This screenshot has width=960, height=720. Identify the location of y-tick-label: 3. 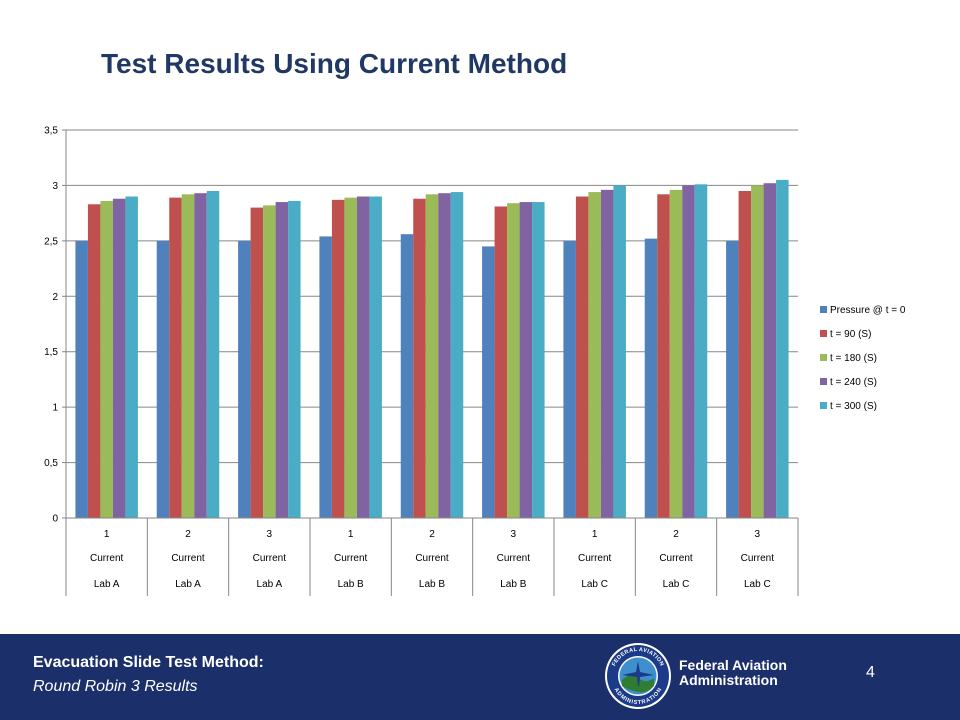
(55, 186).